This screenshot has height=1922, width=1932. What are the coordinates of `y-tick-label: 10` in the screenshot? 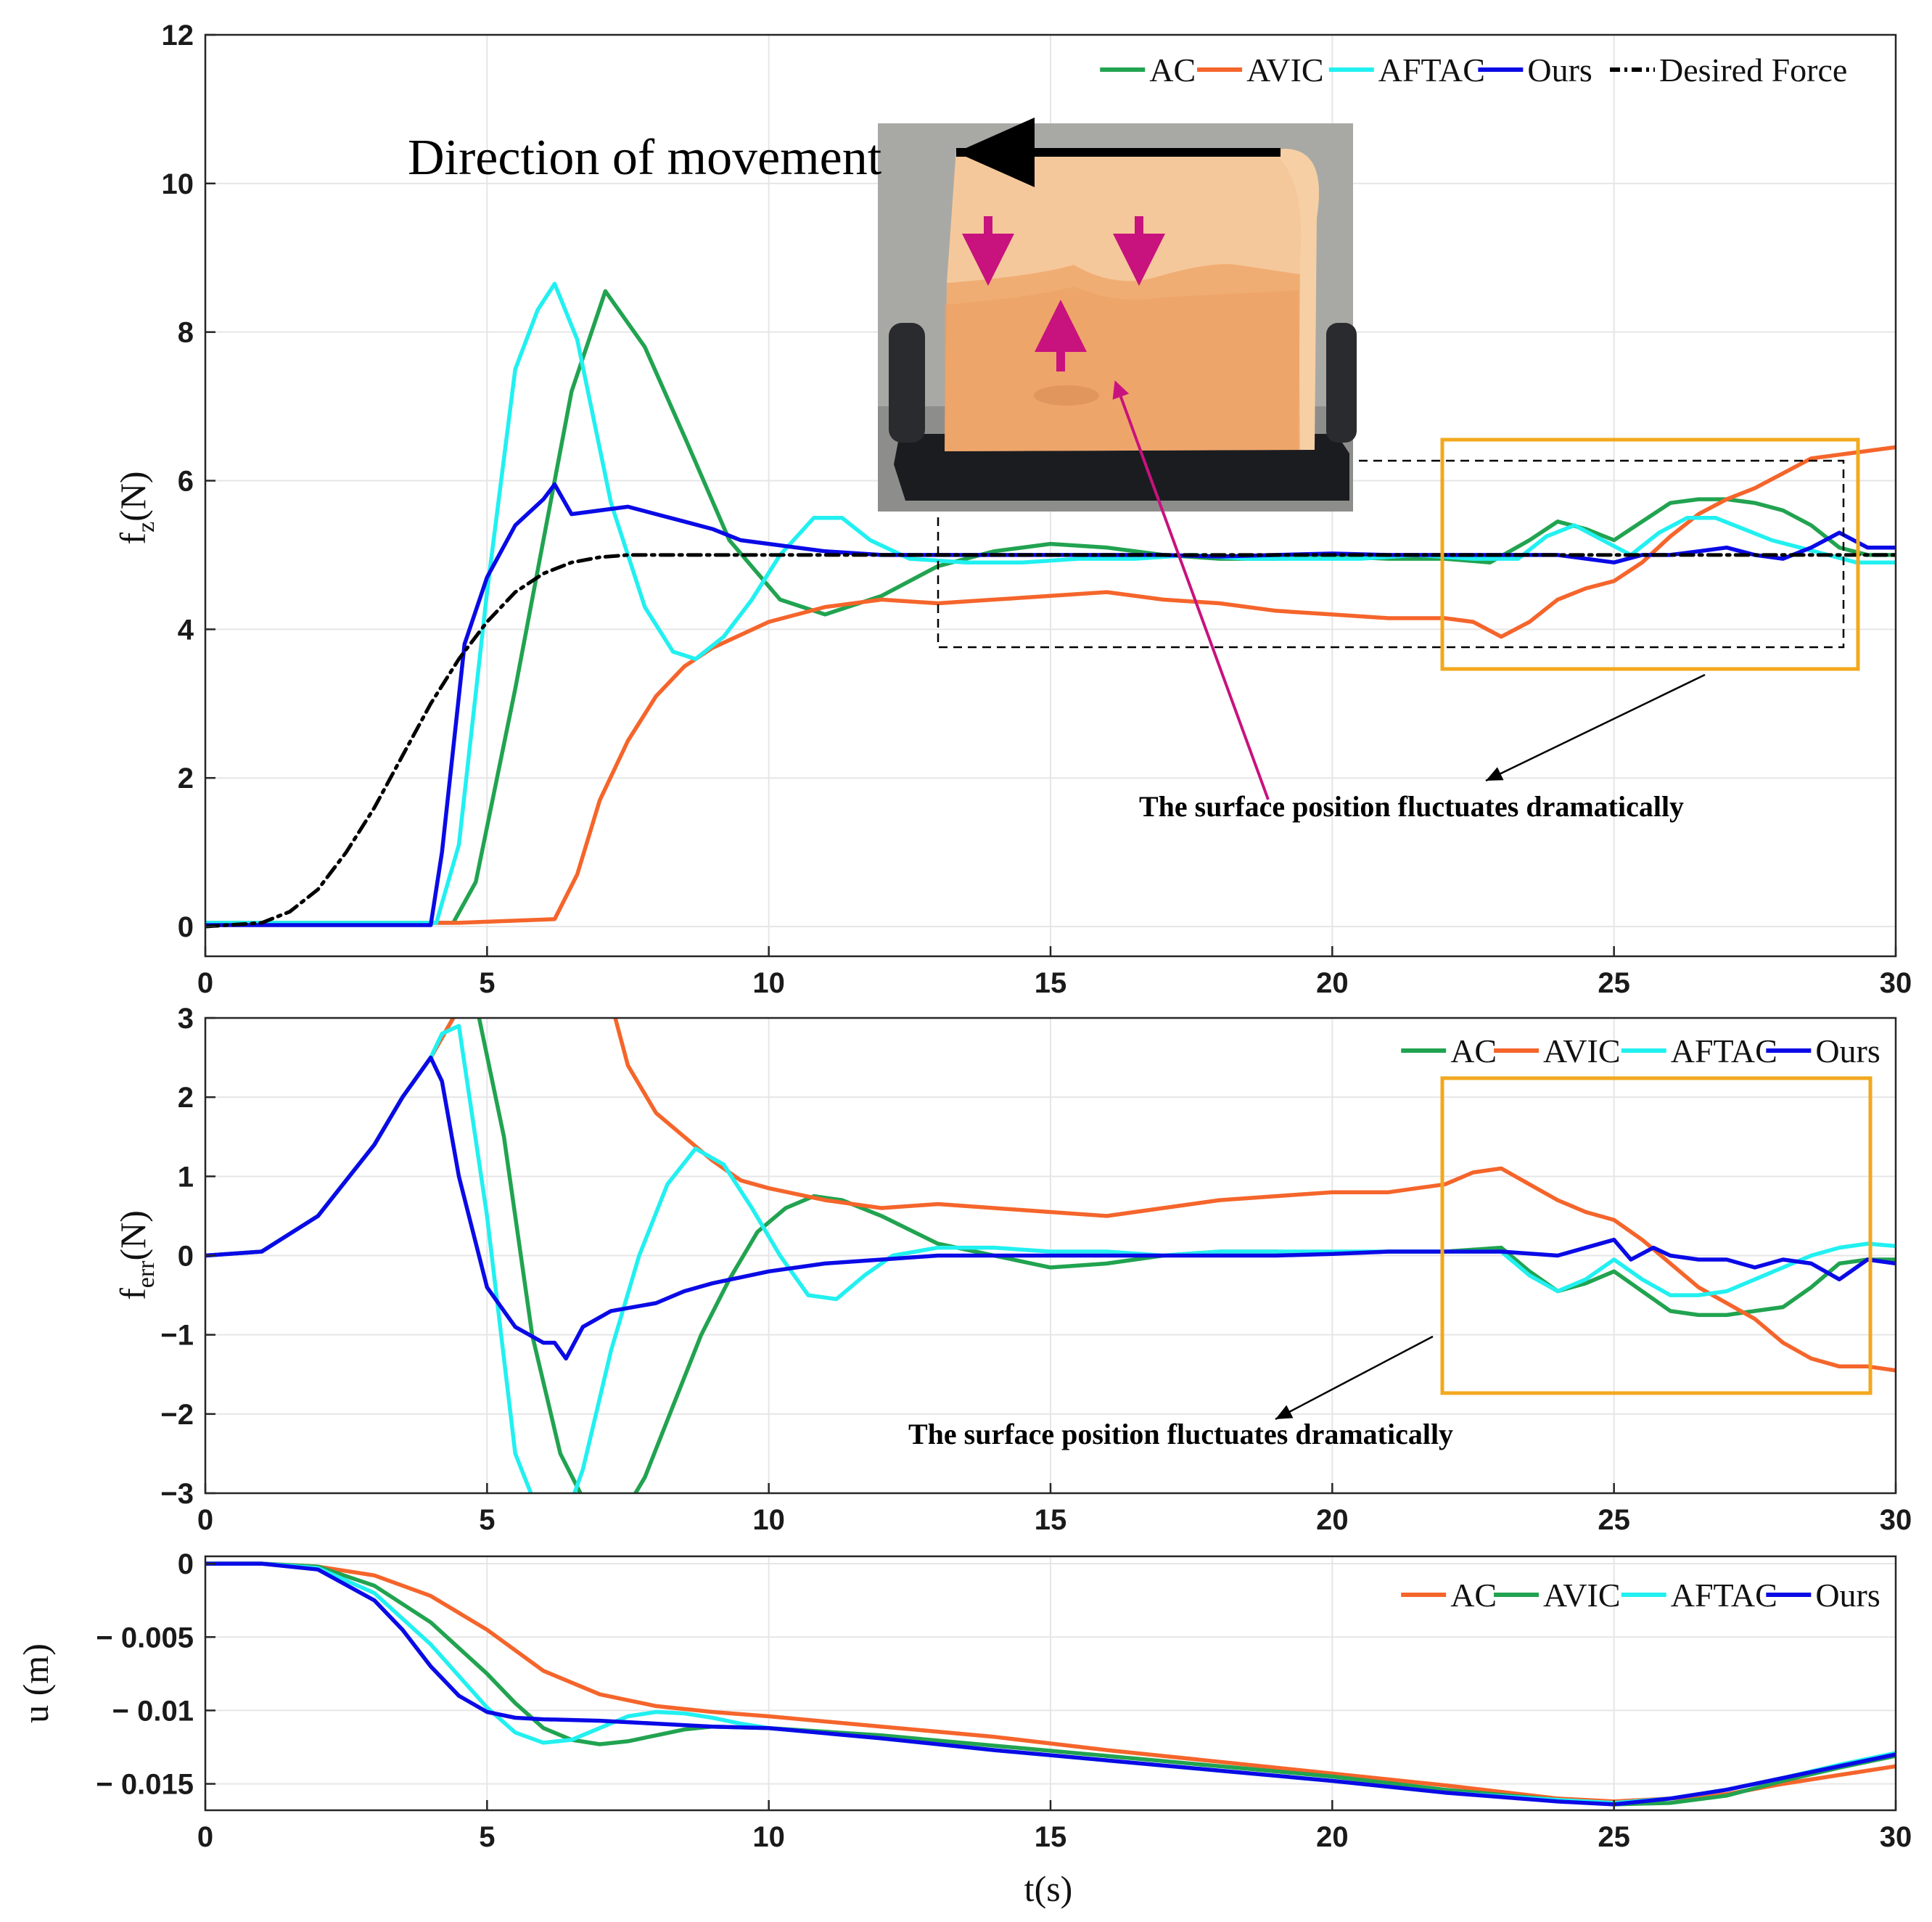 It's located at (178, 184).